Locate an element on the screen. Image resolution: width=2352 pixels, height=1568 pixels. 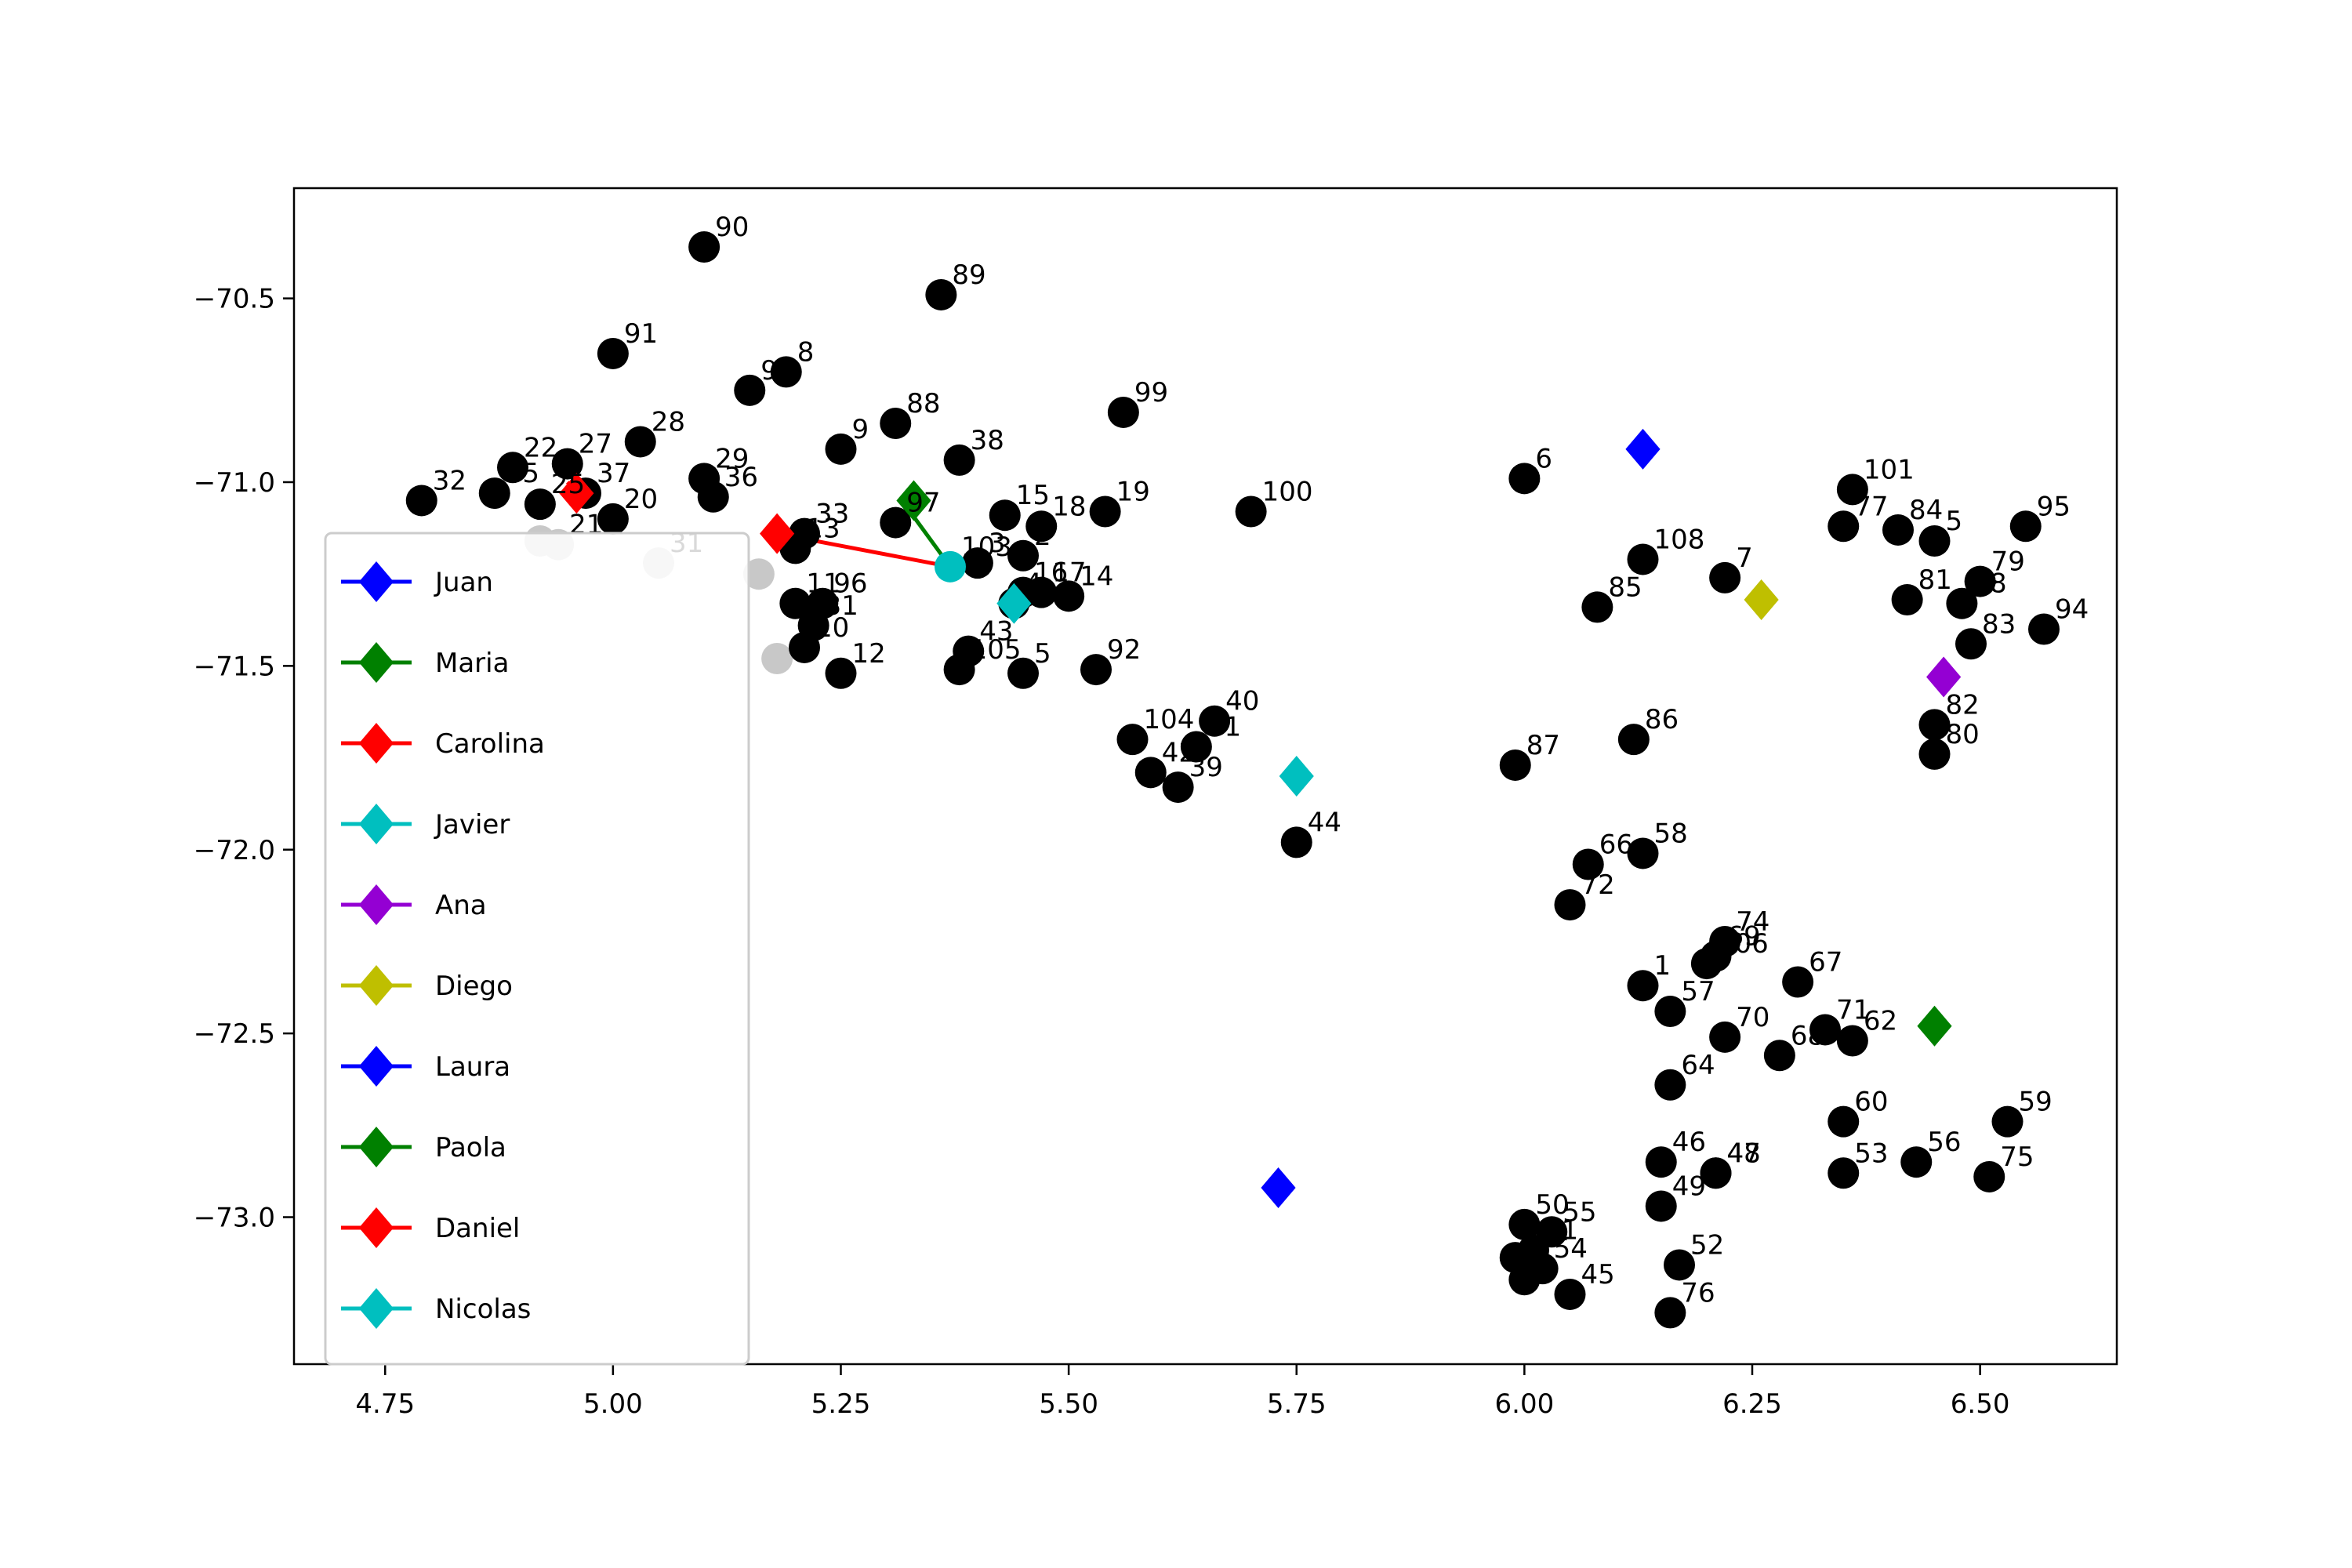
point-label-72: 1 is located at coordinates (1662, 966).